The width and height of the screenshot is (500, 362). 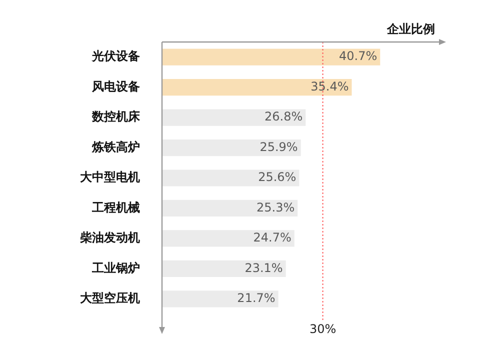 I want to click on y-tick-label: 大型空压机, so click(x=110, y=298).